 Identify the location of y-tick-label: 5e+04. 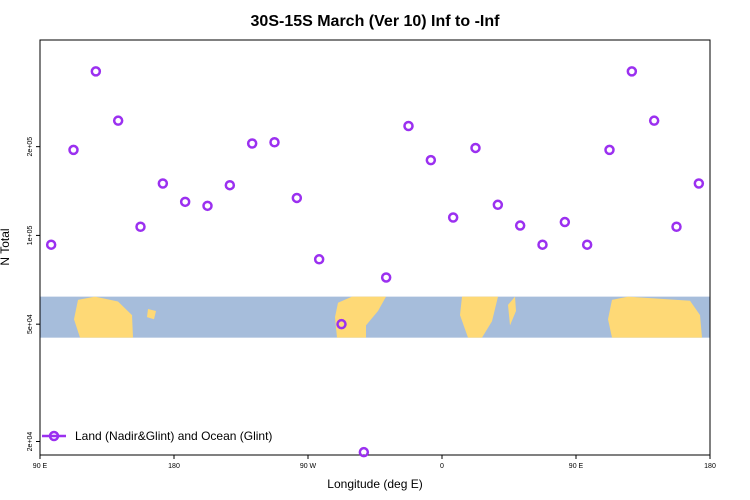
(30, 324).